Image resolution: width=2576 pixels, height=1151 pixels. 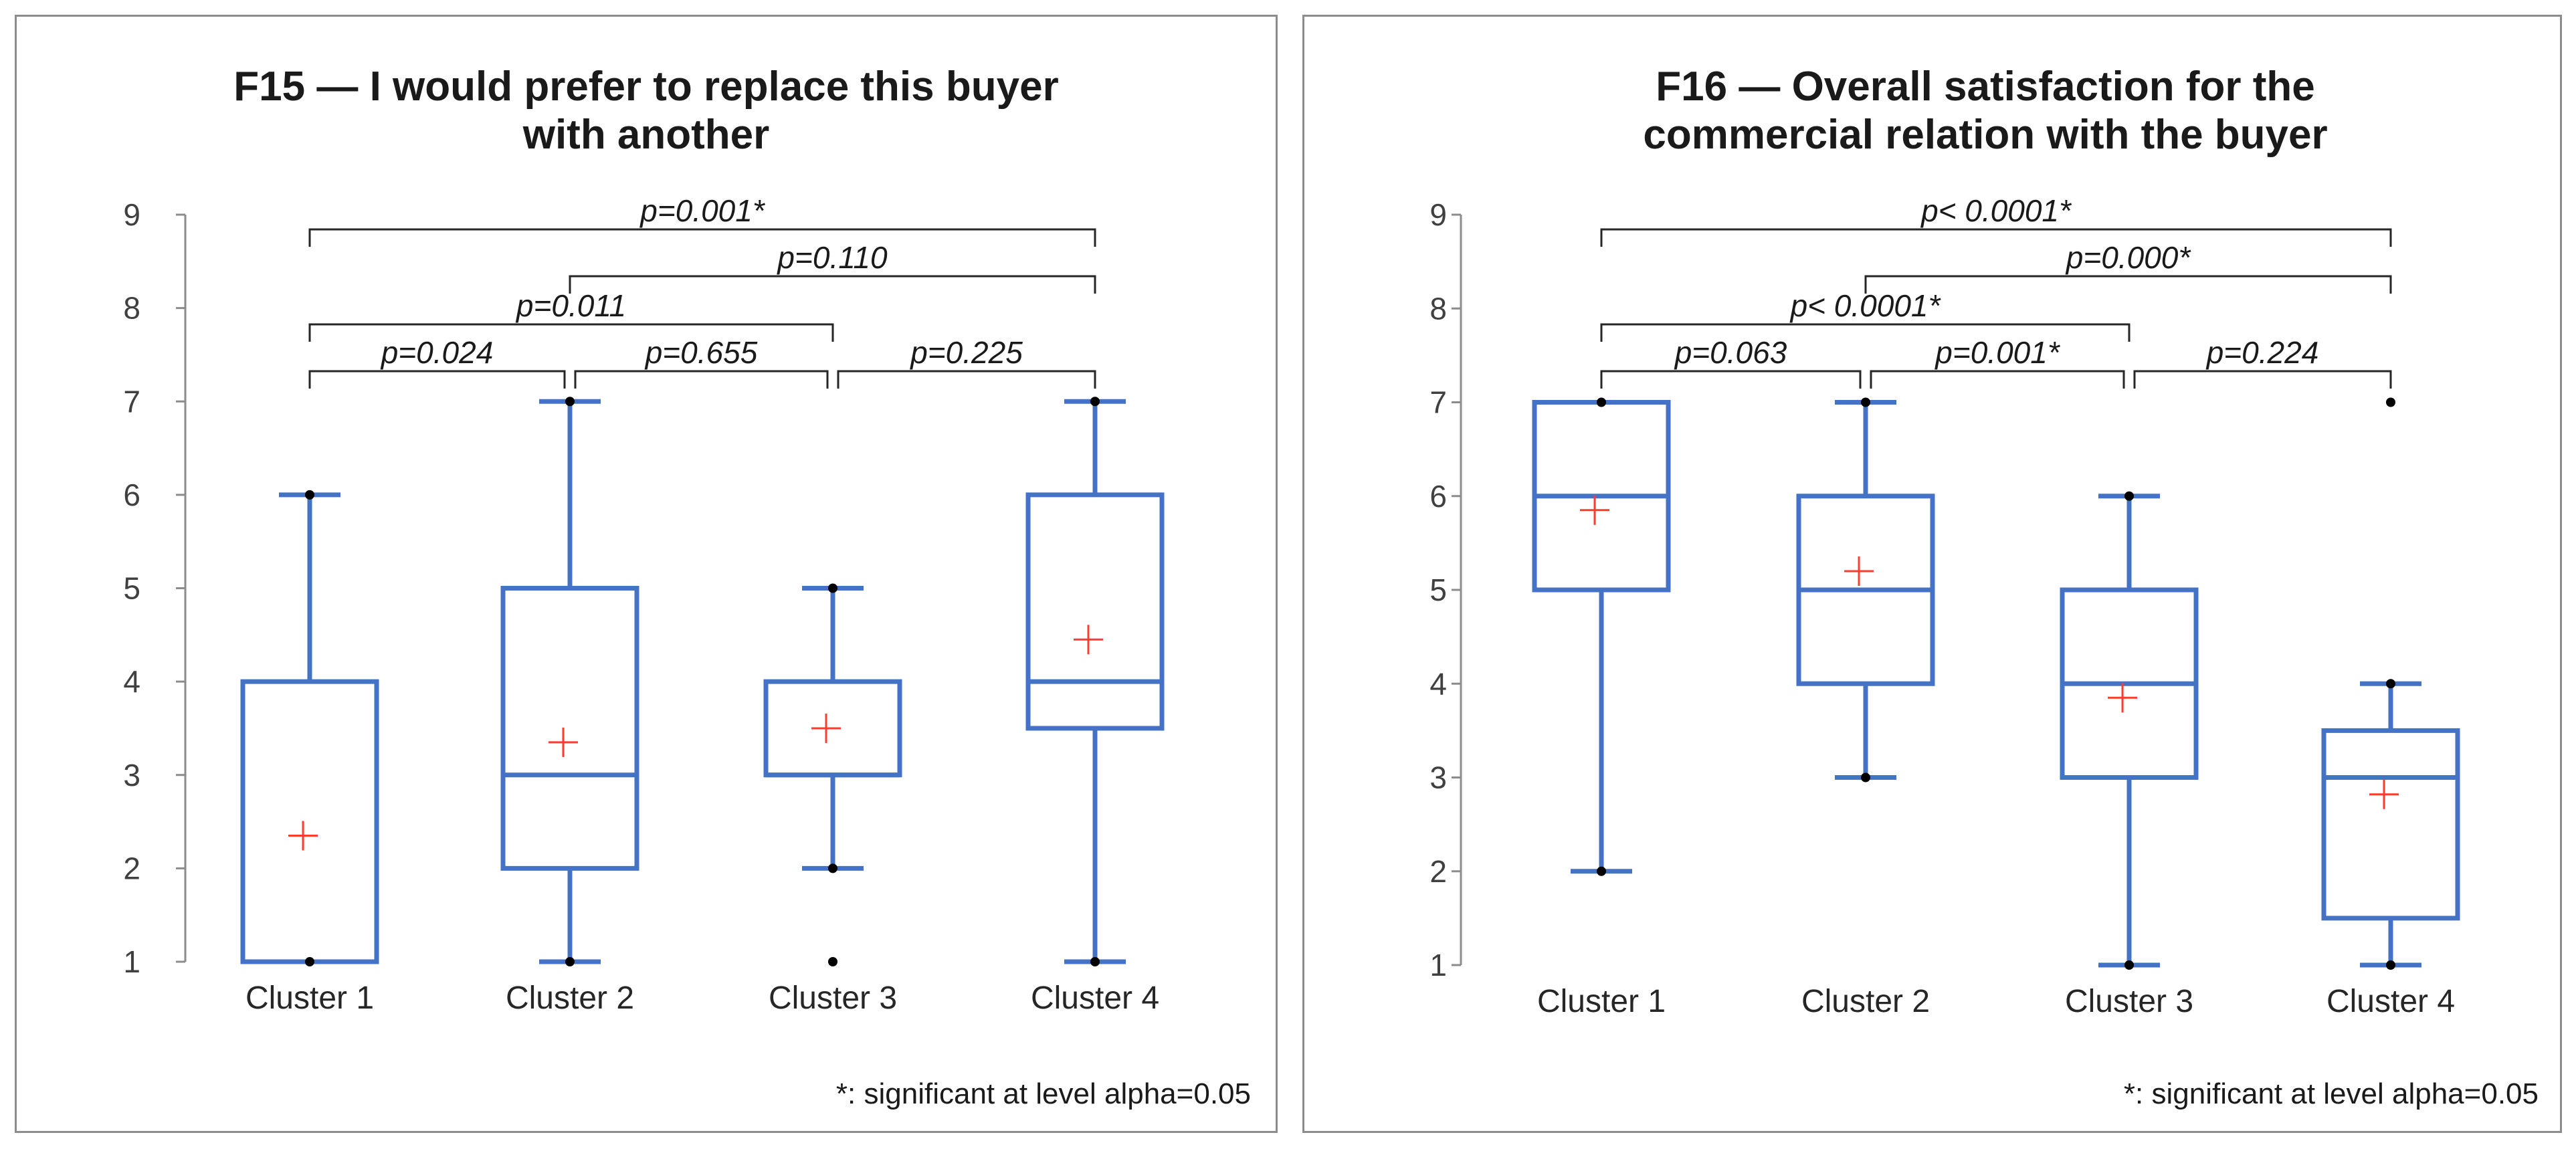 What do you see at coordinates (2128, 257) in the screenshot?
I see `p-value-label: p=0.000*` at bounding box center [2128, 257].